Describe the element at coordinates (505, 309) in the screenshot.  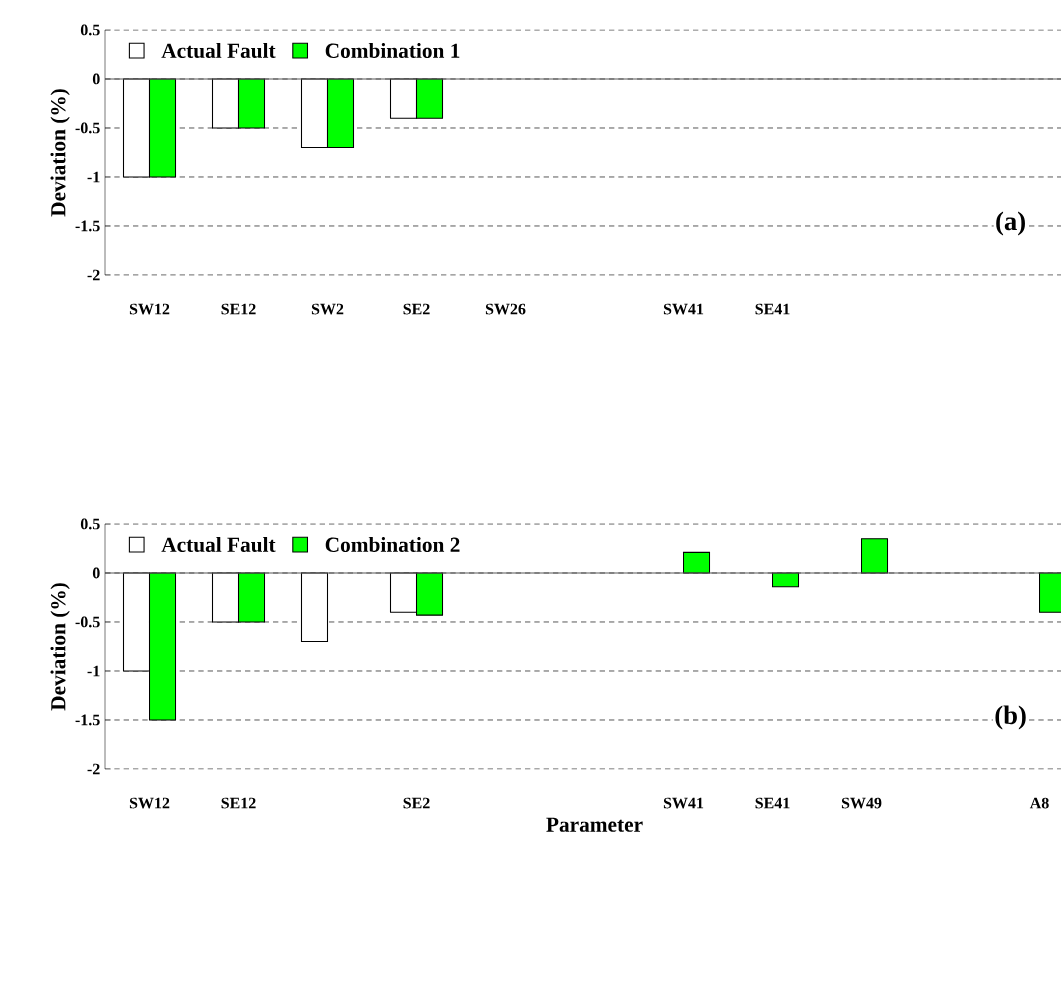
I see `x-tick-label: SW26` at that location.